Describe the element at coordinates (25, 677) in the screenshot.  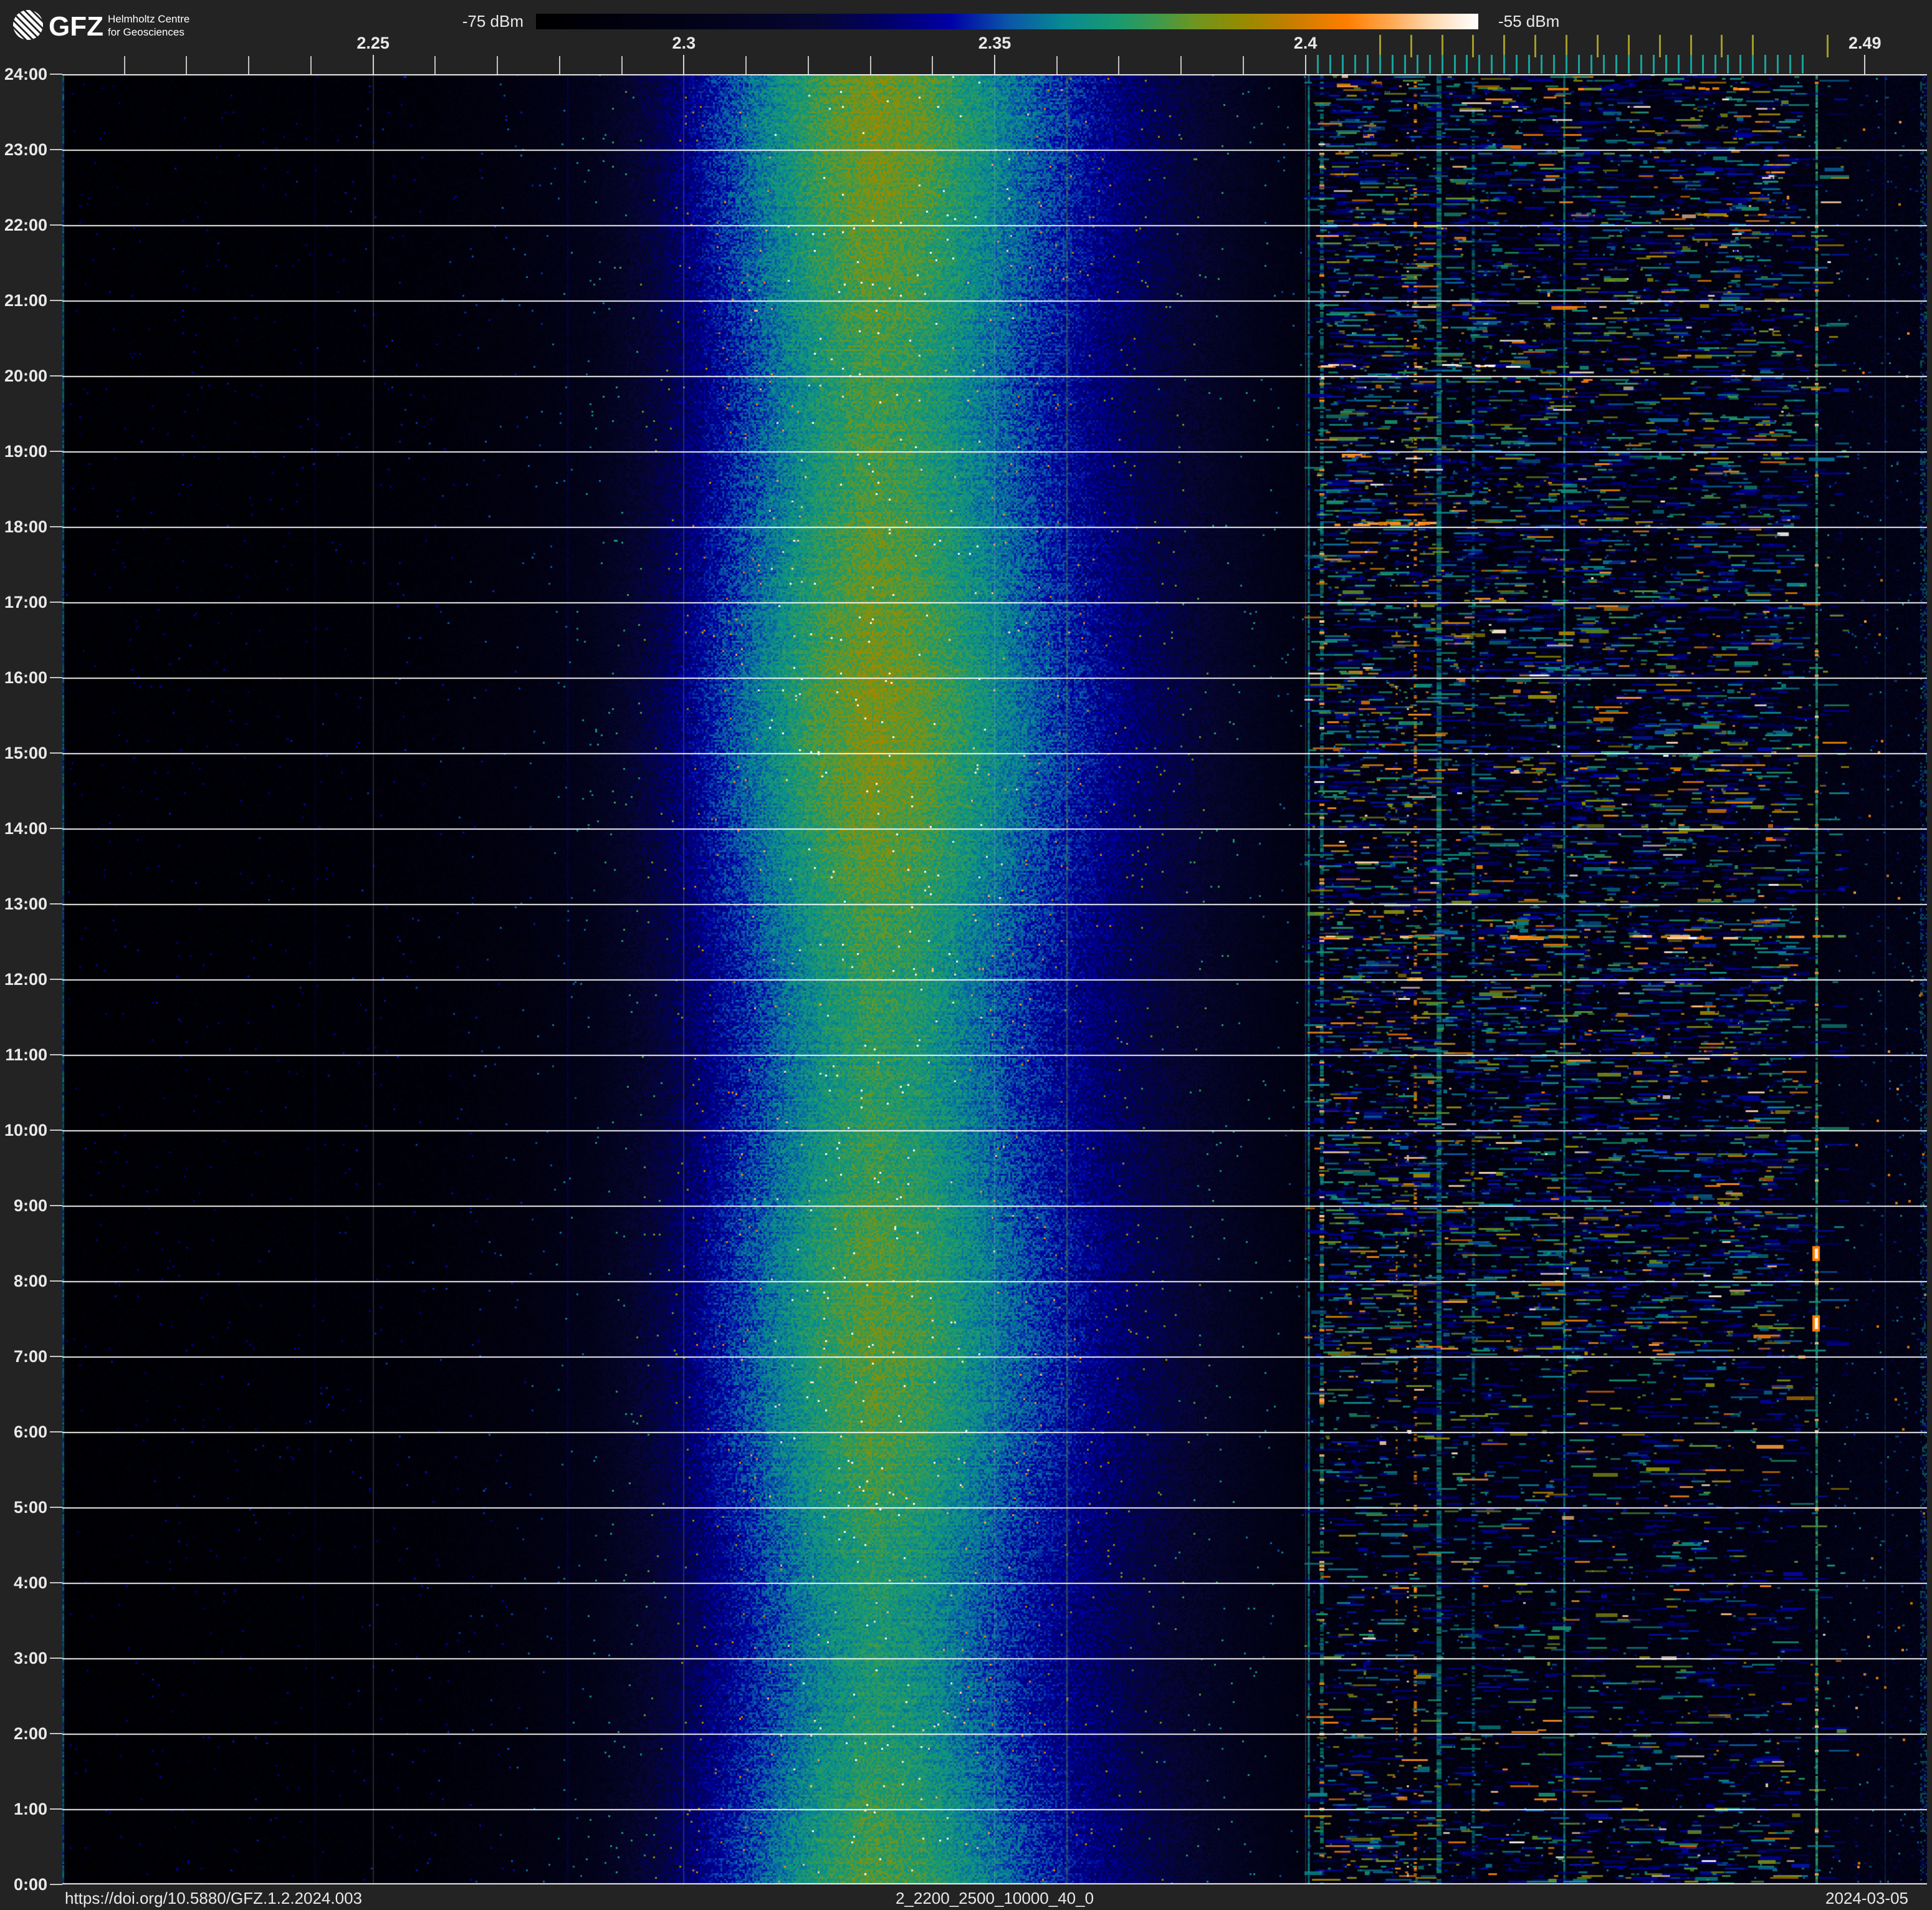
I see `y-tick-label: 16:00` at that location.